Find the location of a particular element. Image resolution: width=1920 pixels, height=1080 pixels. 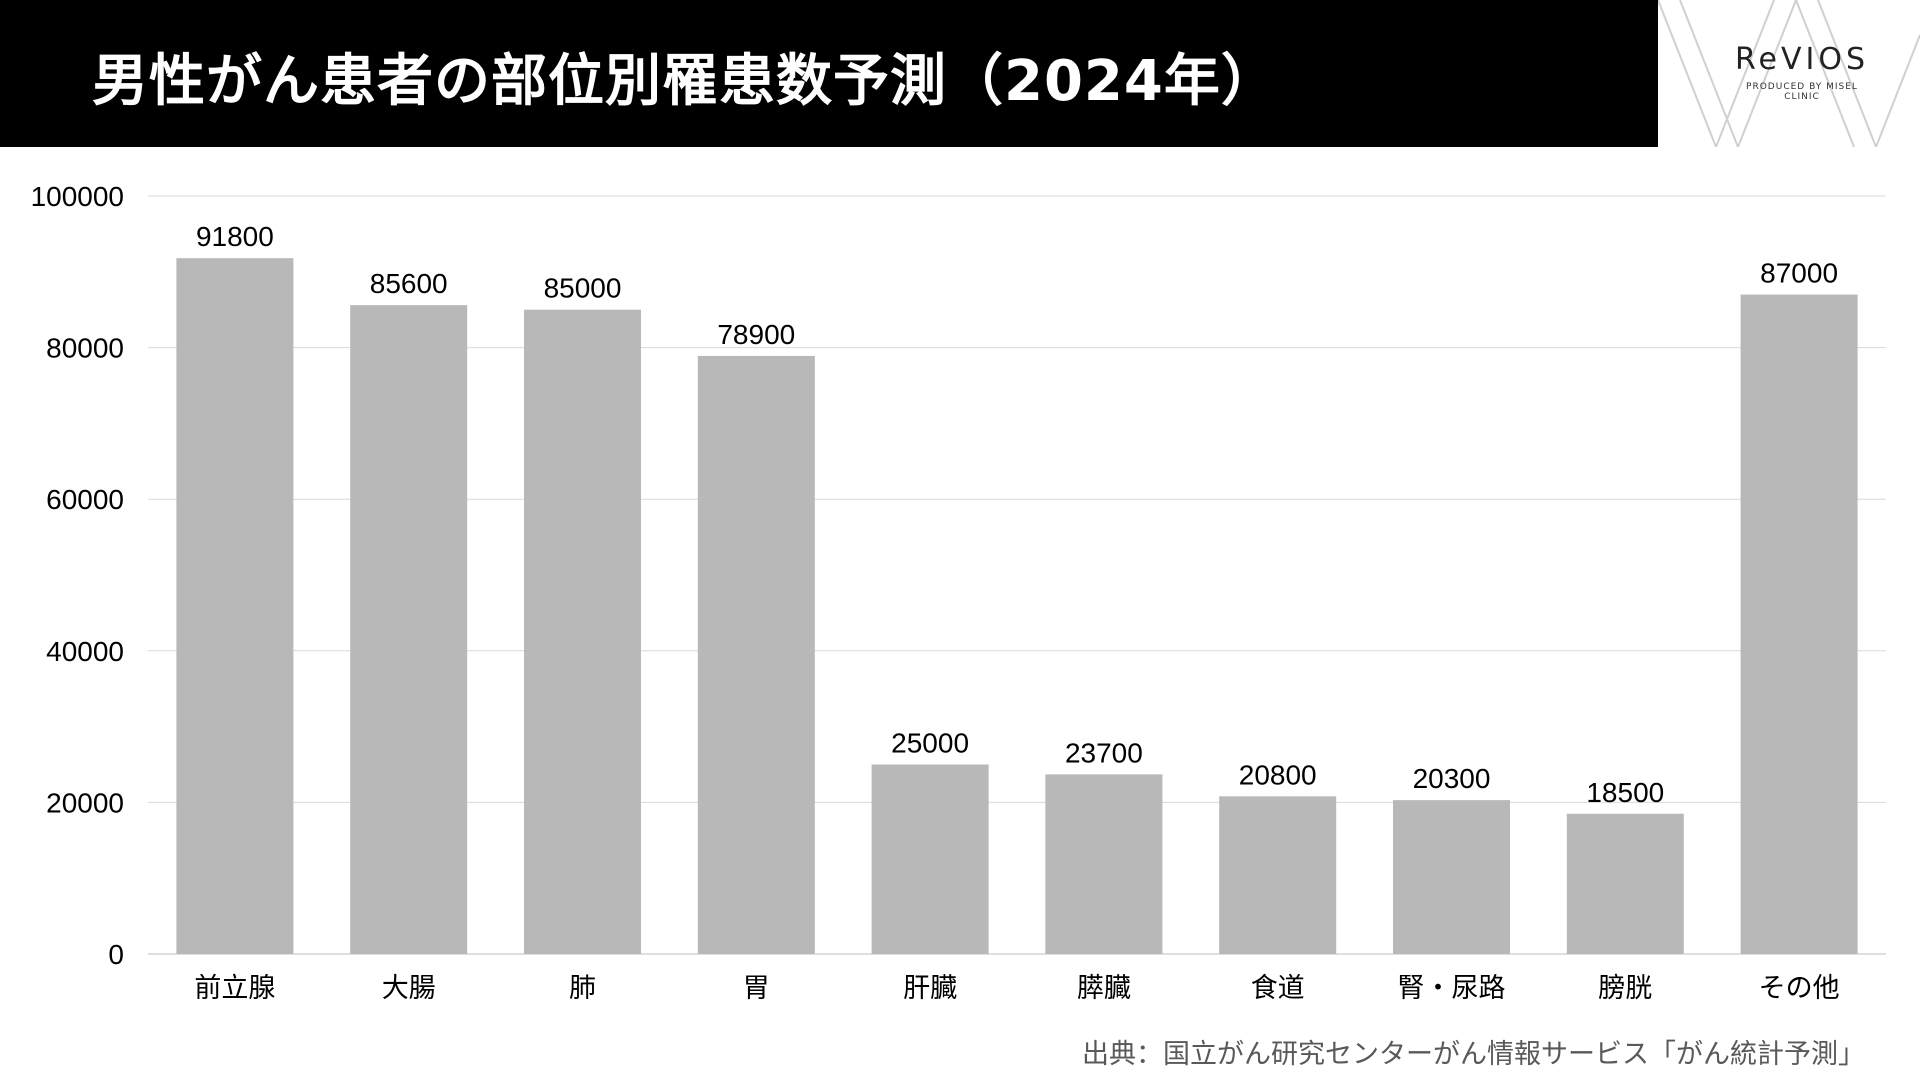

logo-mark-icon is located at coordinates (1789, 73).